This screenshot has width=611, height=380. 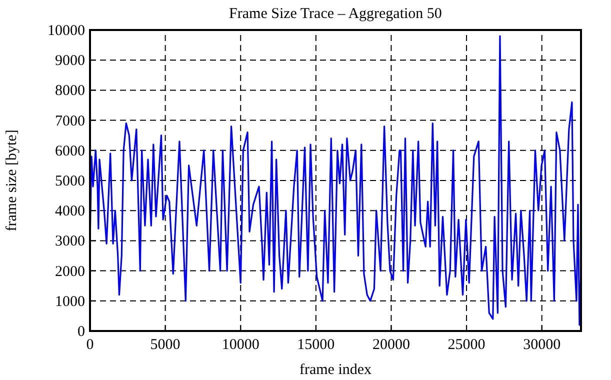 What do you see at coordinates (66, 31) in the screenshot?
I see `y-tick-label: 10000` at bounding box center [66, 31].